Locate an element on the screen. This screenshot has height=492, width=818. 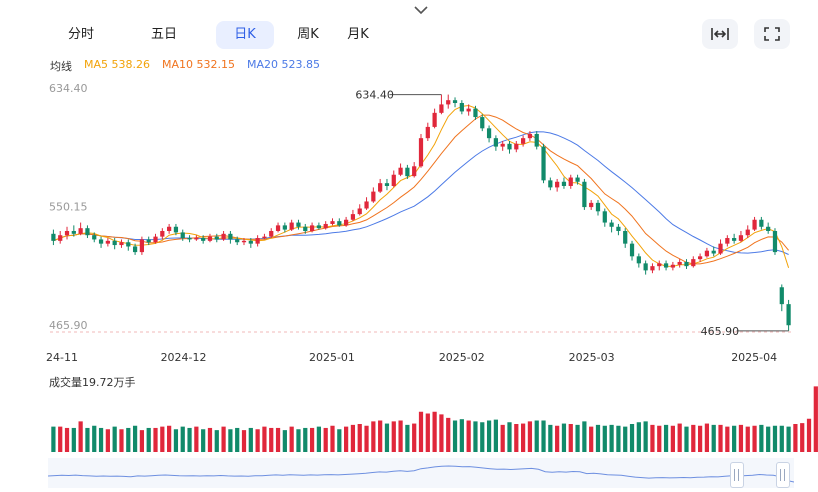
ma-legend: 均线 MA5 538.26 MA10 532.15 MA20 523.85 is located at coordinates (185, 66).